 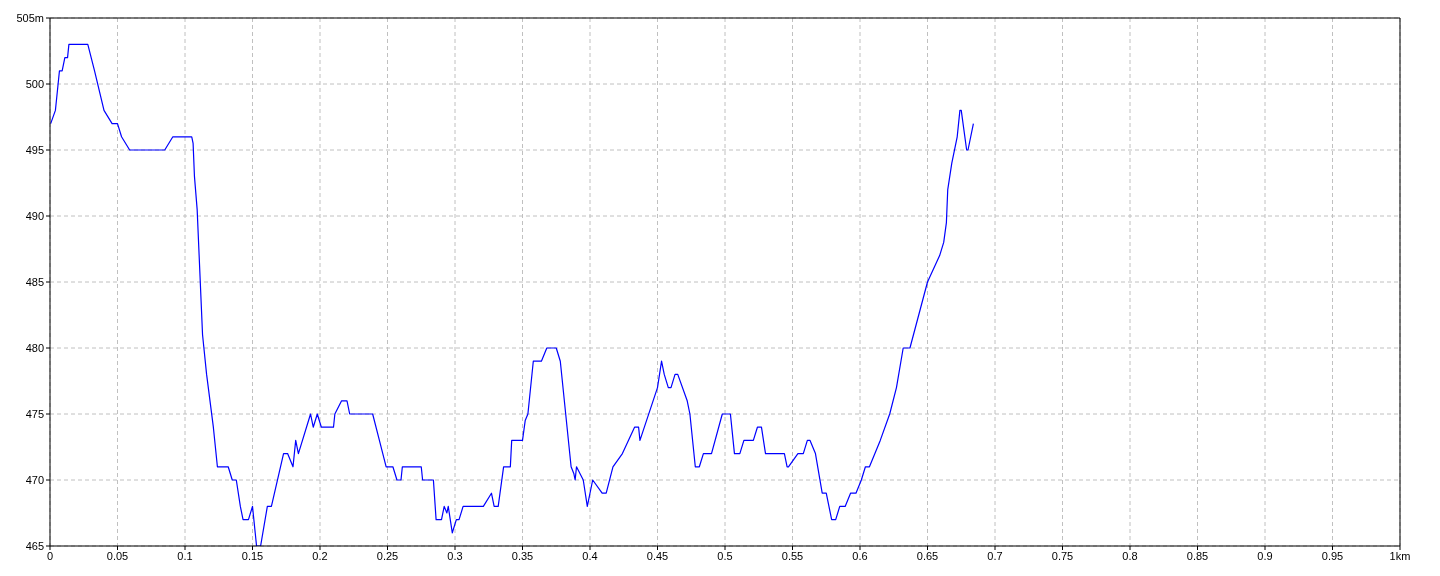 What do you see at coordinates (34, 479) in the screenshot?
I see `y-tick-label: 470` at bounding box center [34, 479].